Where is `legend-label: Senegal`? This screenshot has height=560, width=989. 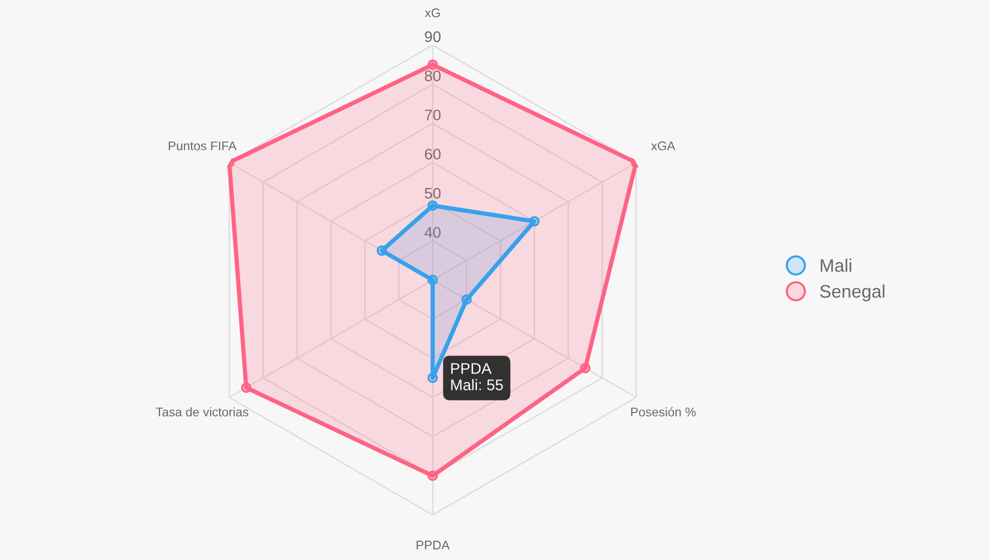
legend-label: Senegal is located at coordinates (852, 293).